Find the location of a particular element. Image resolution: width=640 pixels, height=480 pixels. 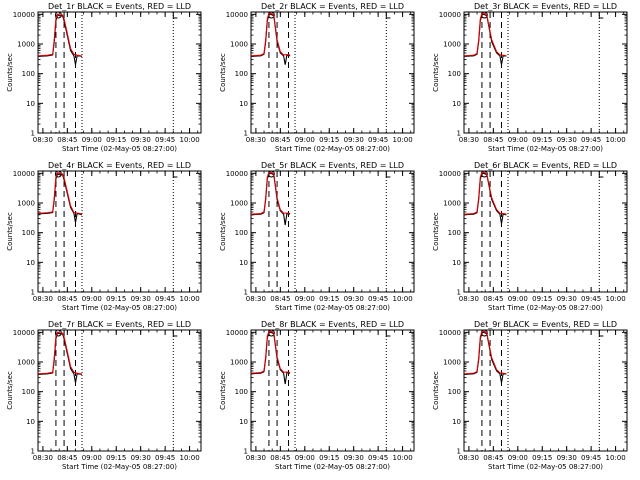

chart-title: Det_1r BLACK = Events, RED = LLD is located at coordinates (119, 6).